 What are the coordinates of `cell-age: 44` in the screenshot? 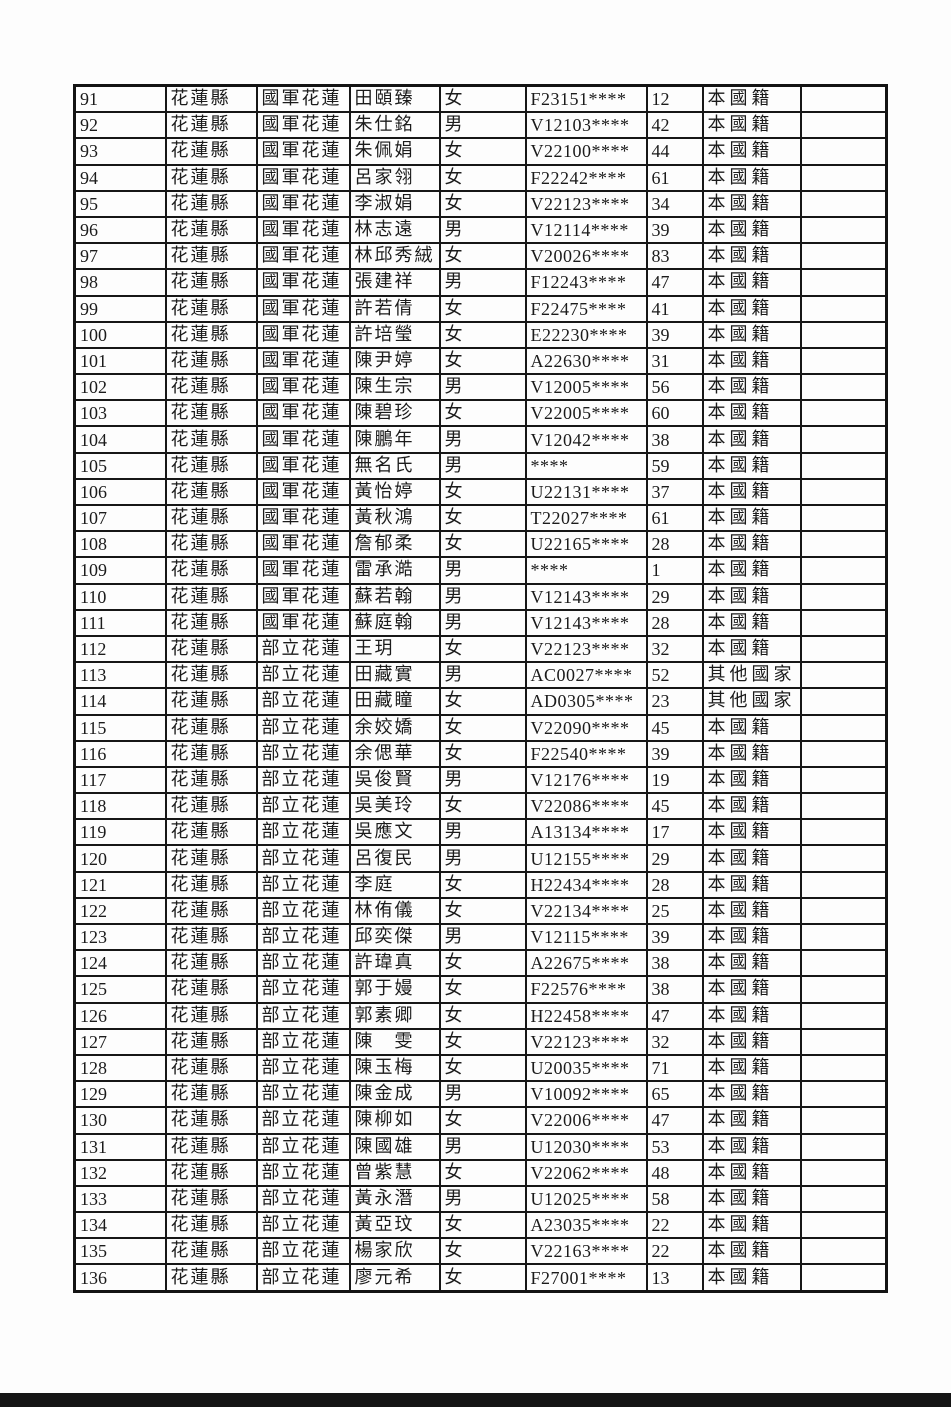 It's located at (674, 151).